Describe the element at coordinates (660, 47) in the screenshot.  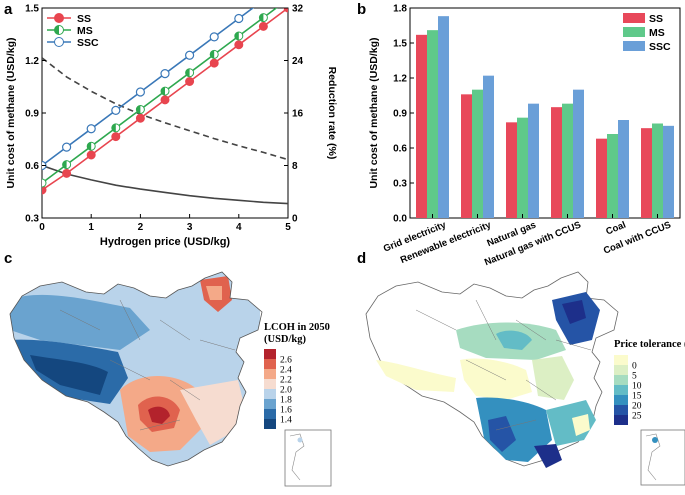
I see `legend-b-ssc-label: SSC` at that location.